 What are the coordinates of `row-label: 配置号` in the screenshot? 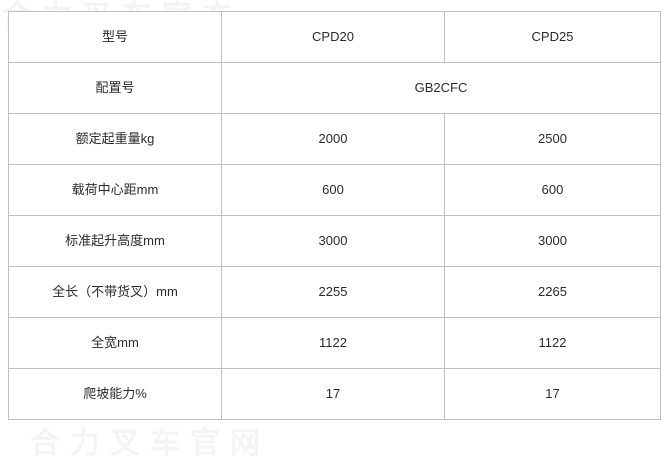 It's located at (115, 88).